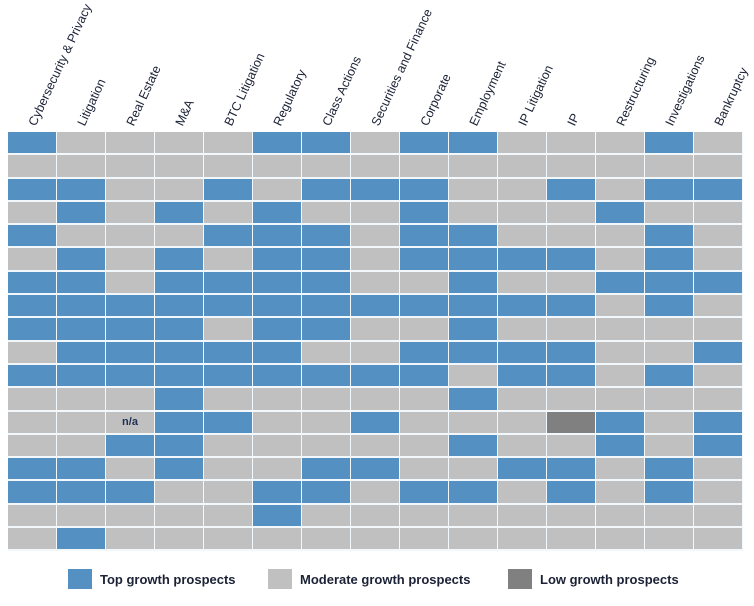 This screenshot has height=606, width=754. I want to click on legend-swatch, so click(280, 579).